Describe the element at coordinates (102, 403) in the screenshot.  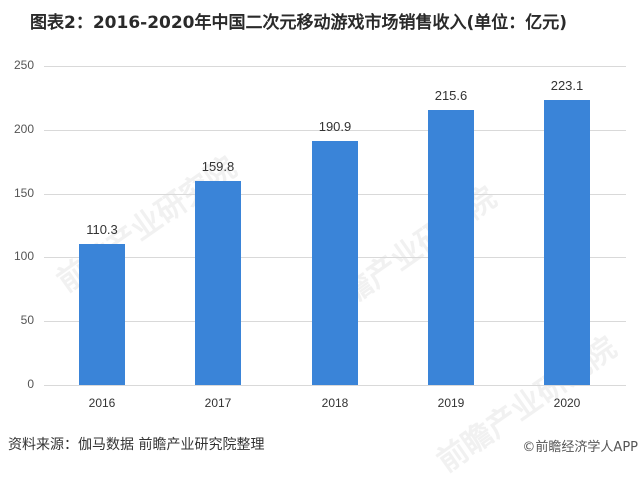
I see `x-tick-label: 2016` at that location.